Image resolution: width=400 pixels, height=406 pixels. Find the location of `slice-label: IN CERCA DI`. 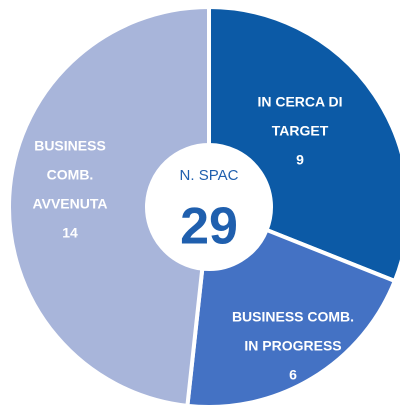

slice-label: IN CERCA DI is located at coordinates (299, 102).